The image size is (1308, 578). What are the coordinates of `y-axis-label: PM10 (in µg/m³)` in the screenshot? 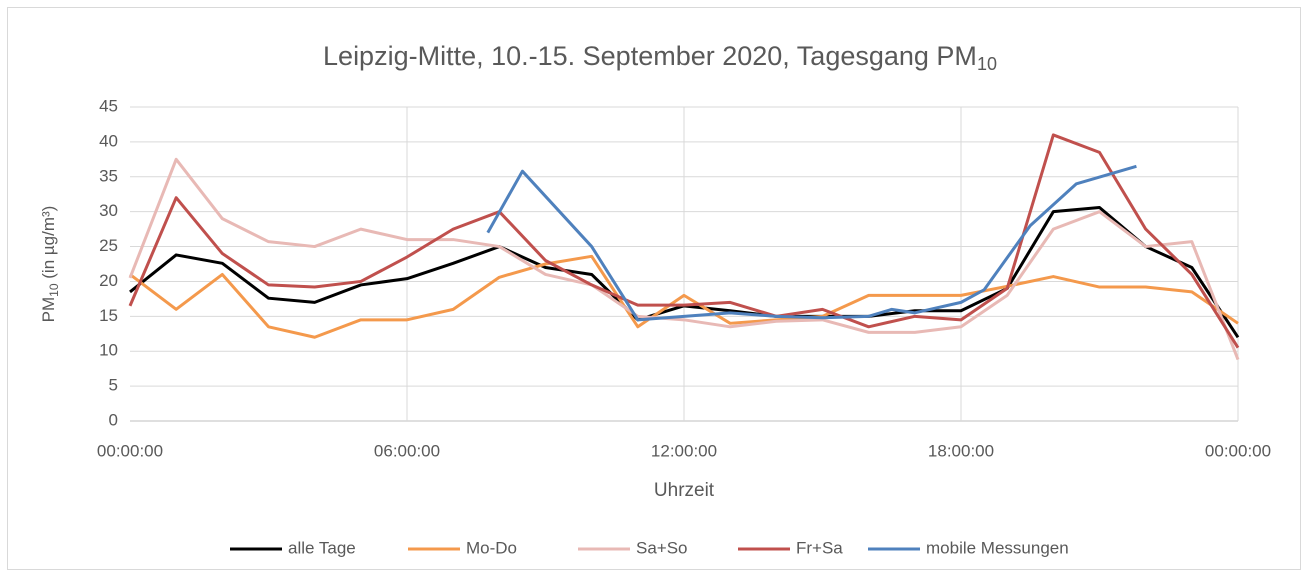 It's located at (50, 264).